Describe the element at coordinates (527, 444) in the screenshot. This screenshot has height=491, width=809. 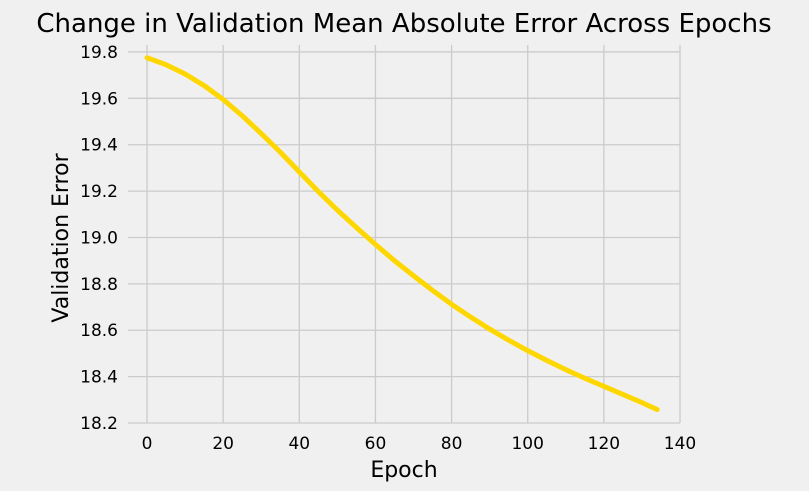
I see `x-tick-label: 100` at that location.